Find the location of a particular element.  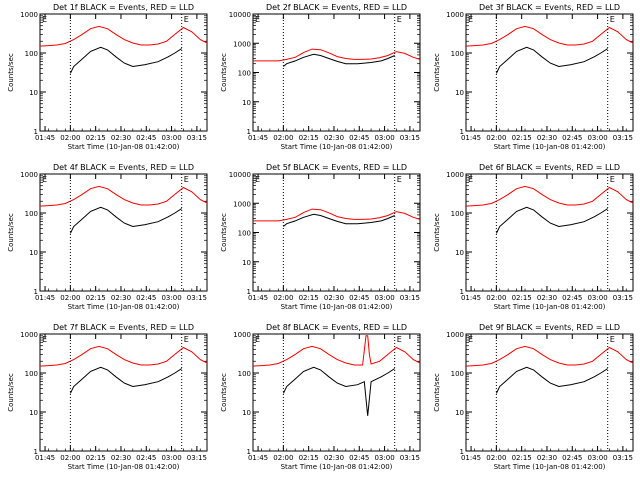

panel-title: Det 4f BLACK = Events, RED = LLD is located at coordinates (123, 167).